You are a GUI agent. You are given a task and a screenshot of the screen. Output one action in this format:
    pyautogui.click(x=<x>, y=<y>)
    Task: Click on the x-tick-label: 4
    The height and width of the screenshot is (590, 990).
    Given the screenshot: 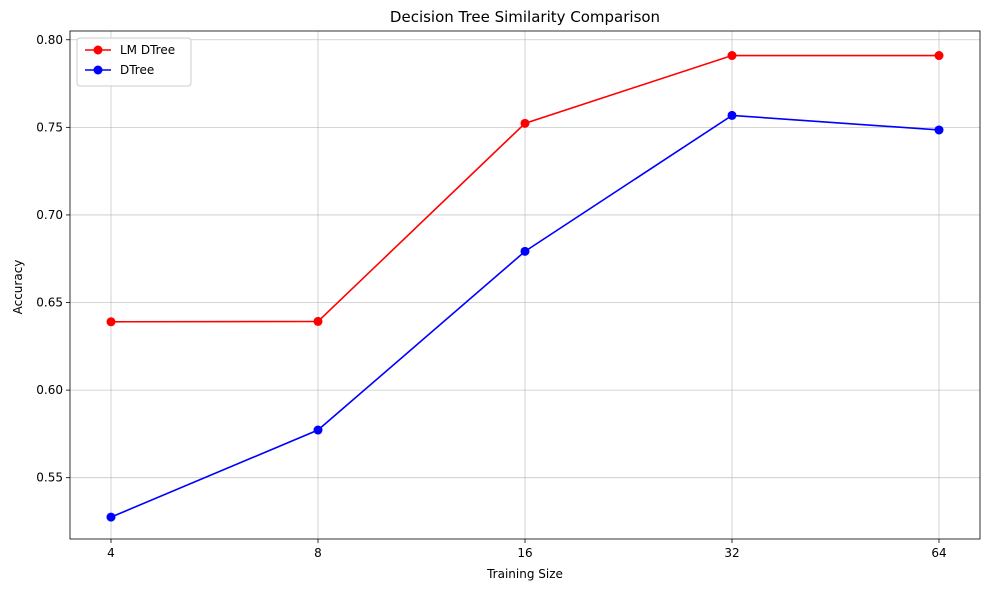 What is the action you would take?
    pyautogui.click(x=111, y=553)
    